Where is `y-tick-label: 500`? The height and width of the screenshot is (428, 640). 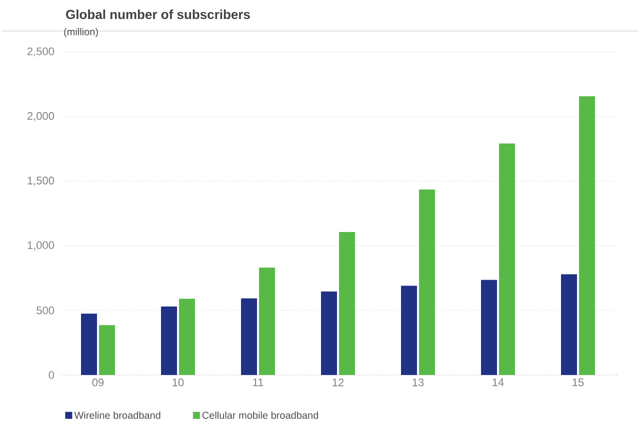
y-tick-label: 500 is located at coordinates (45, 310).